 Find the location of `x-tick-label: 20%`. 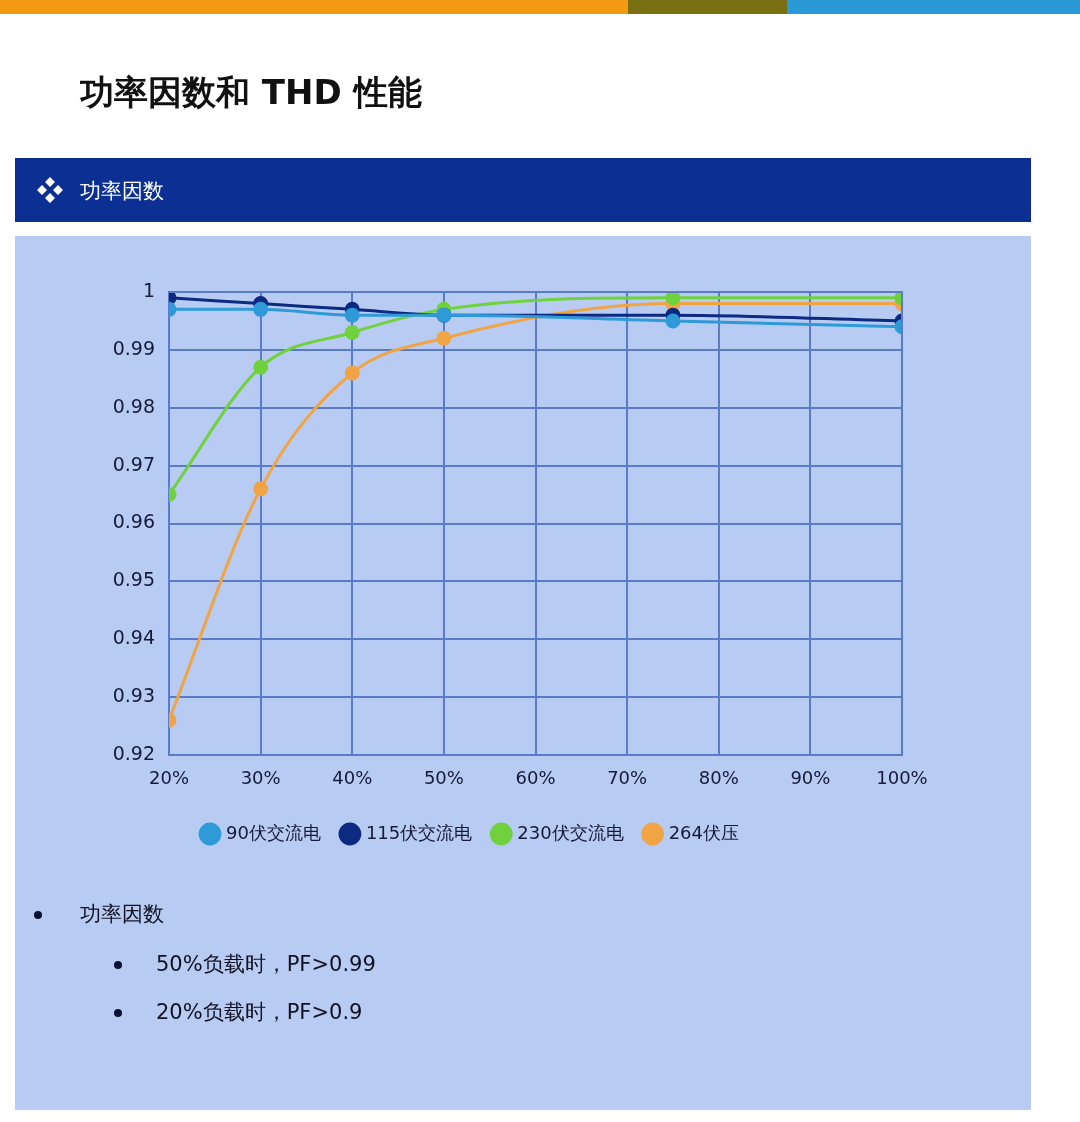

x-tick-label: 20% is located at coordinates (169, 778).